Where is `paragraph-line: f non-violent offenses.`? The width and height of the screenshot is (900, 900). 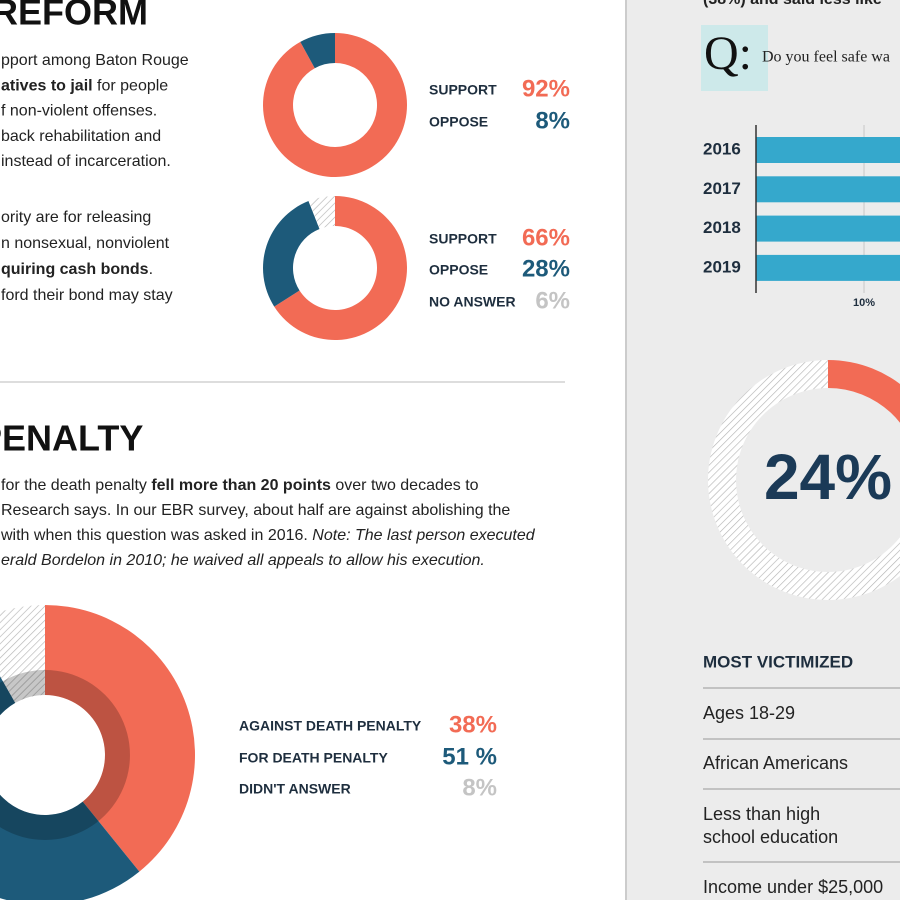
paragraph-line: f non-violent offenses. is located at coordinates (79, 111).